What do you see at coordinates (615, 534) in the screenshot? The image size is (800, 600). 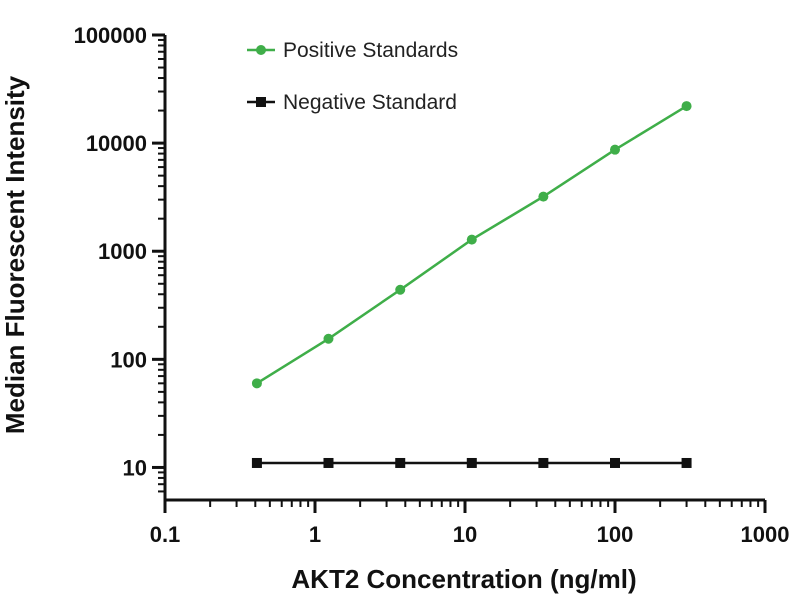 I see `x-tick-label: 100` at bounding box center [615, 534].